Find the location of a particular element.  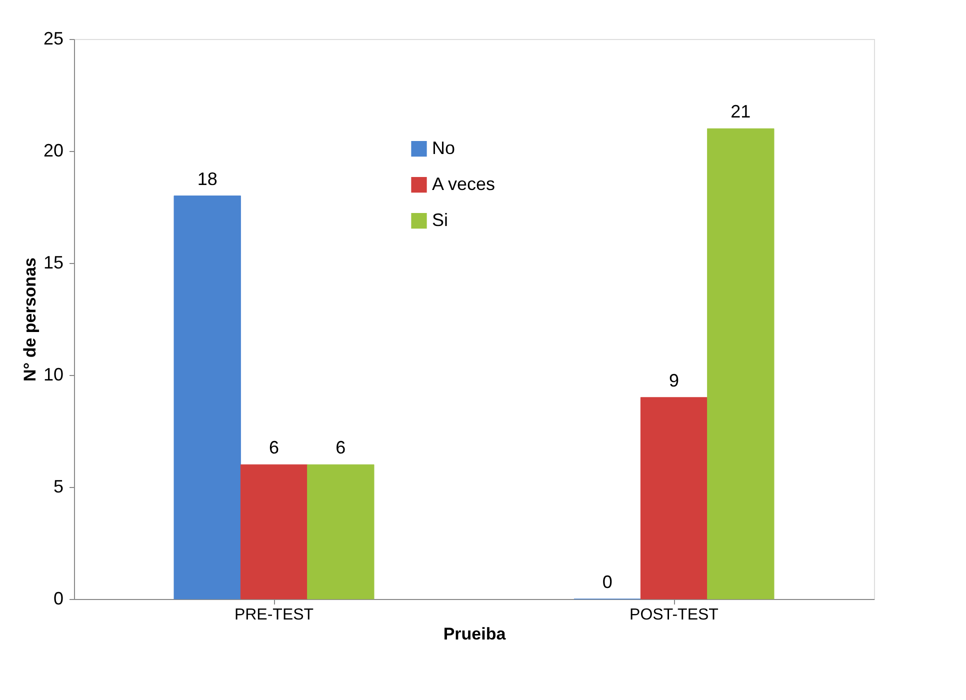

data-label: 0 is located at coordinates (607, 582).